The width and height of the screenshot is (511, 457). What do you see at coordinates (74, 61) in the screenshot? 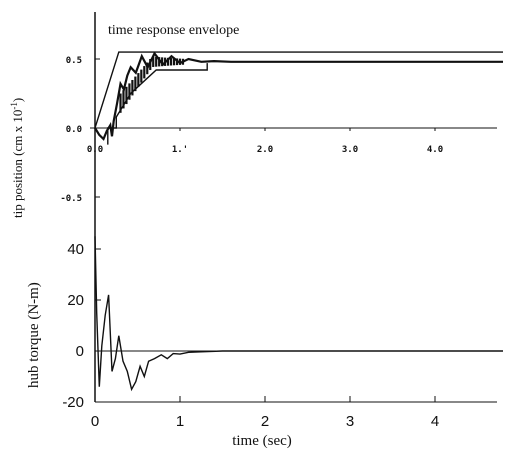
I see `top-y-tick-label: 0.5` at bounding box center [74, 61].